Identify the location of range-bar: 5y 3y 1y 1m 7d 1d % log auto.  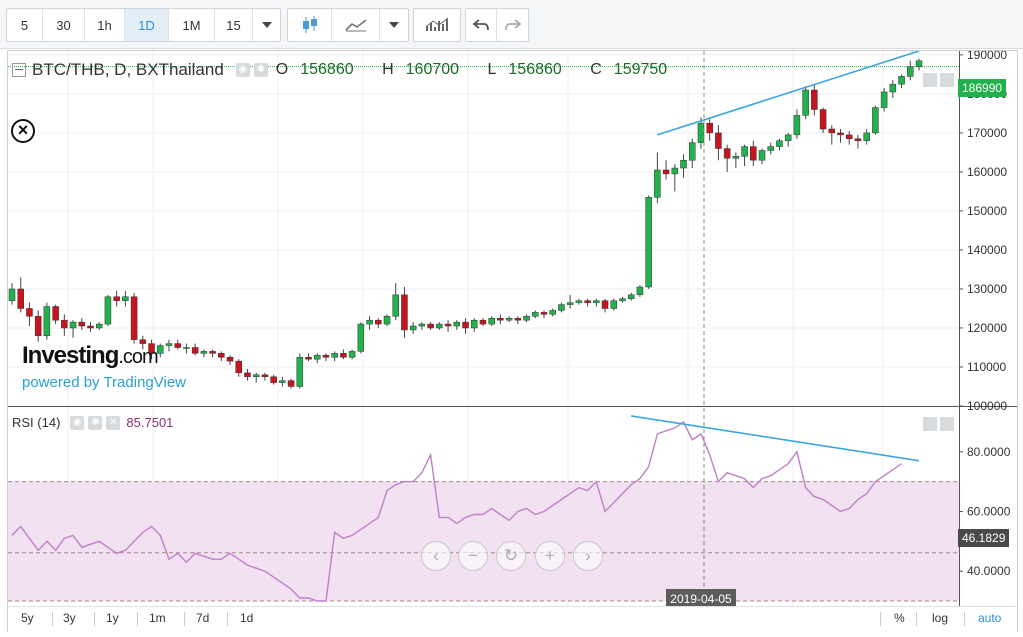
(512, 619).